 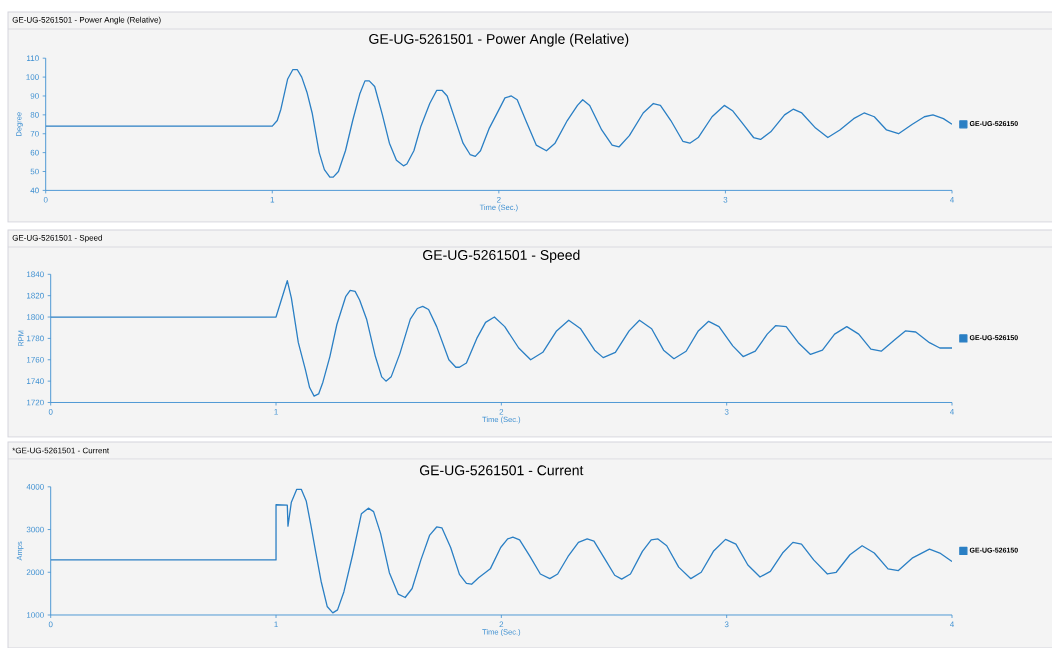 What do you see at coordinates (35, 529) in the screenshot?
I see `y-tick-label: 3000` at bounding box center [35, 529].